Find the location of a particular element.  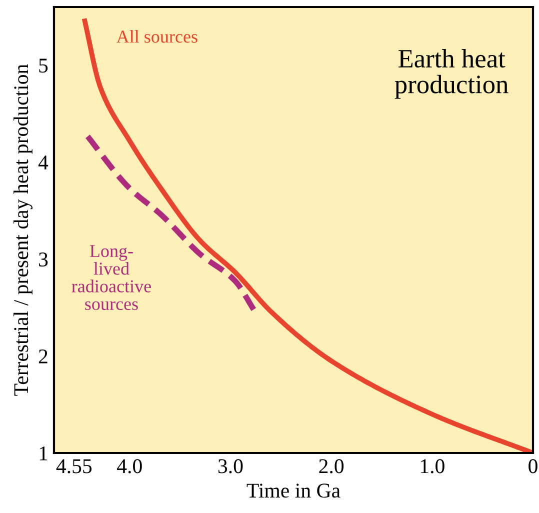

y-tick-label: 5 is located at coordinates (43, 65).